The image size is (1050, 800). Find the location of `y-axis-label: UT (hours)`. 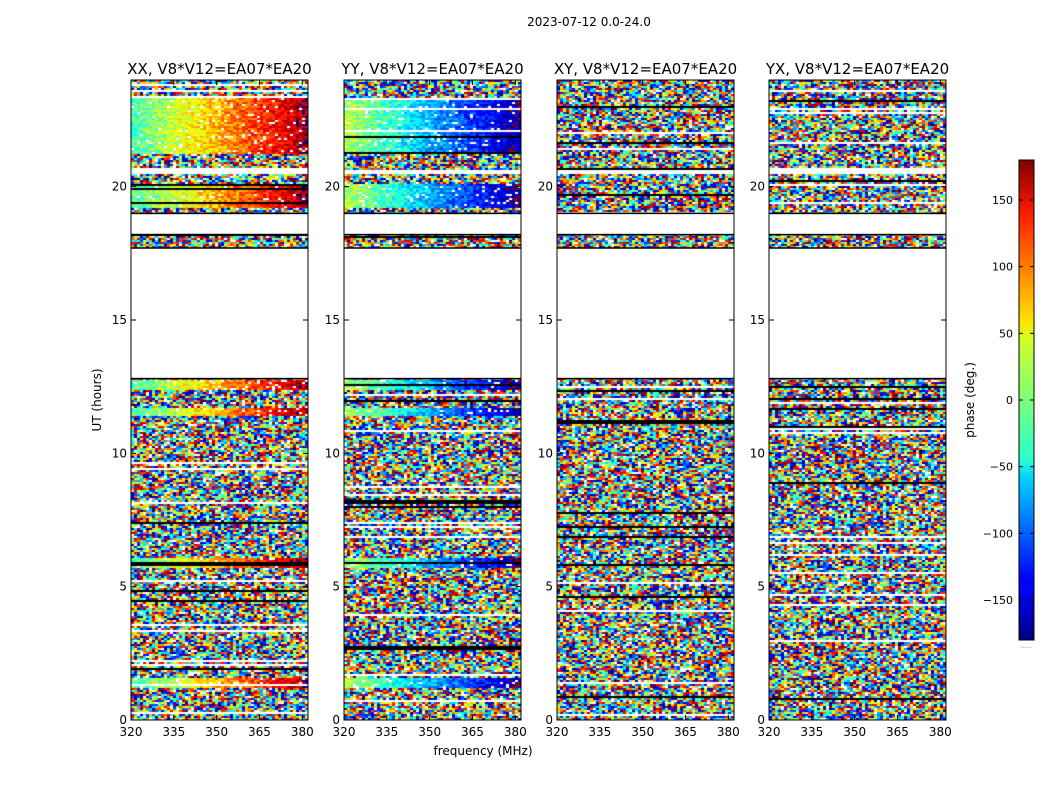

y-axis-label: UT (hours) is located at coordinates (97, 399).